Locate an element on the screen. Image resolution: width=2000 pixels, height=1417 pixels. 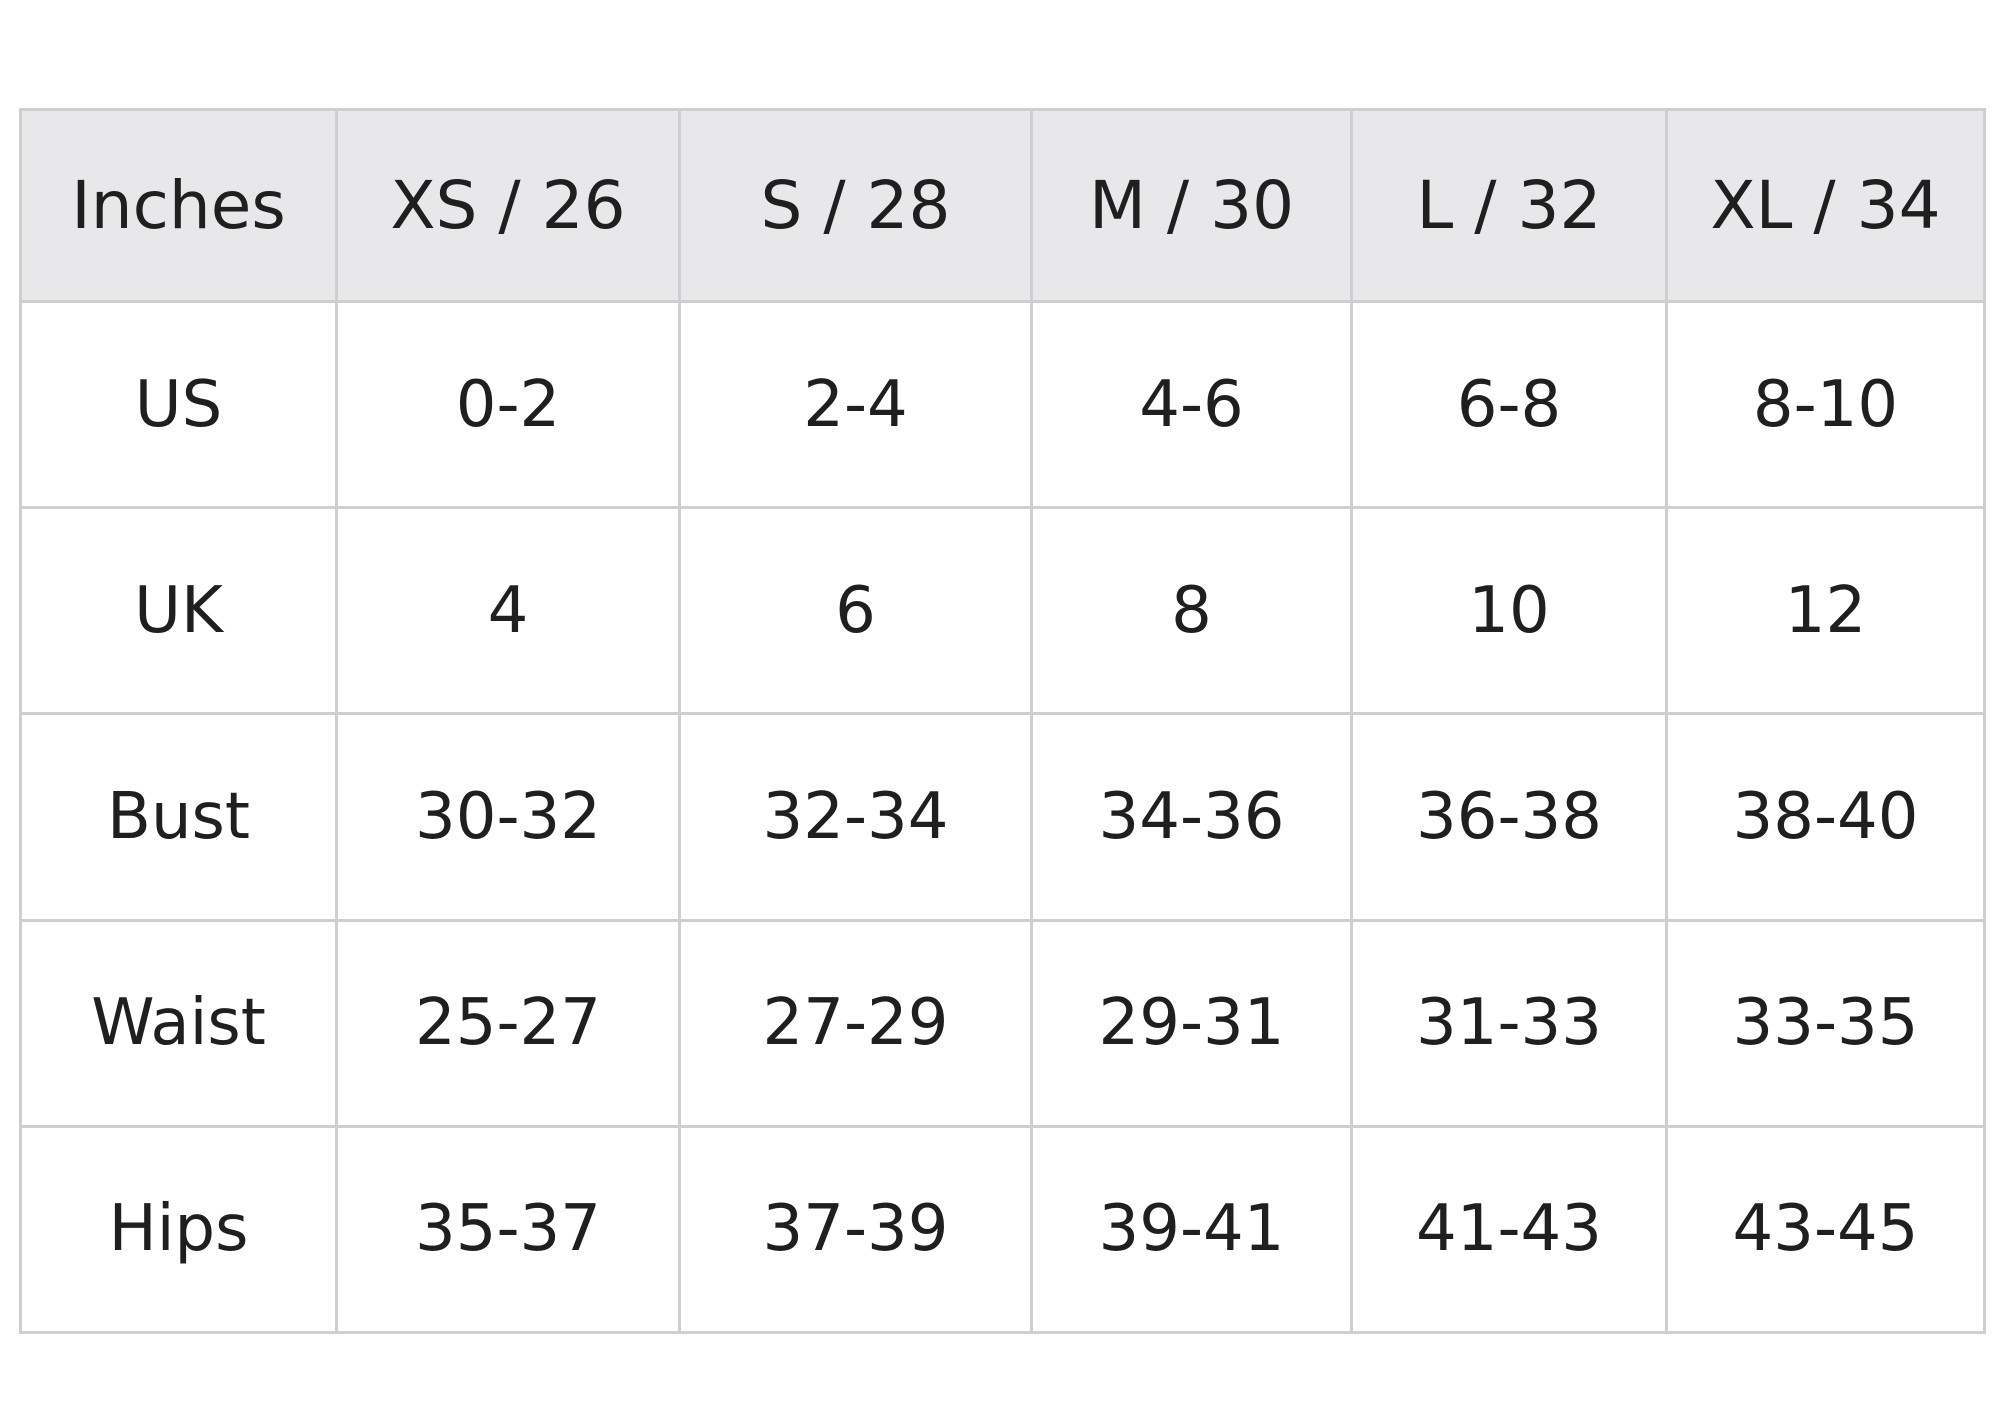
size-column-header: S / 28 is located at coordinates (855, 205).